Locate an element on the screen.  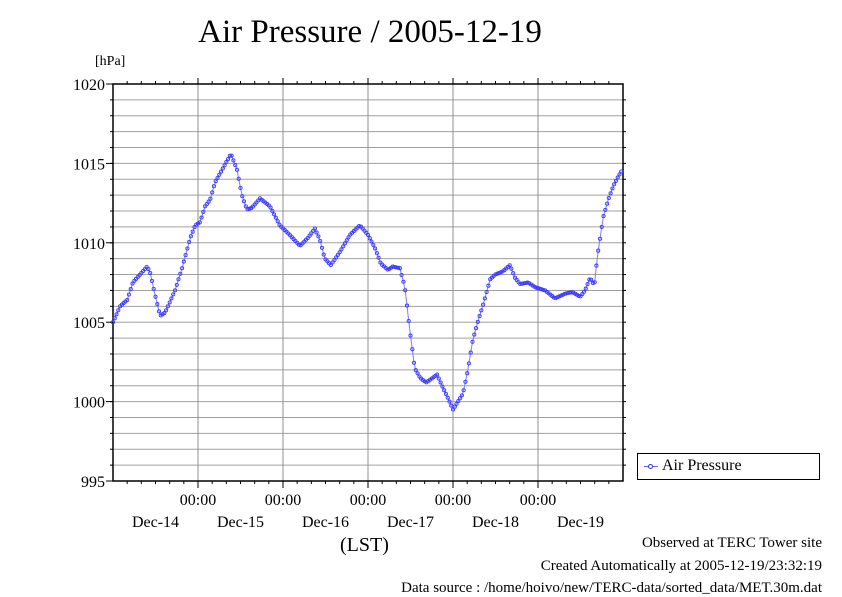
y-axis-unit-label: [hPa] is located at coordinates (110, 61).